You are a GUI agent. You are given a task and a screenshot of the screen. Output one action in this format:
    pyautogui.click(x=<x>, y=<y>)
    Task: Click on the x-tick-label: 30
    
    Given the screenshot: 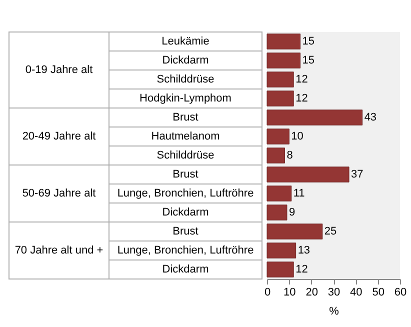 What is the action you would take?
    pyautogui.click(x=334, y=292)
    